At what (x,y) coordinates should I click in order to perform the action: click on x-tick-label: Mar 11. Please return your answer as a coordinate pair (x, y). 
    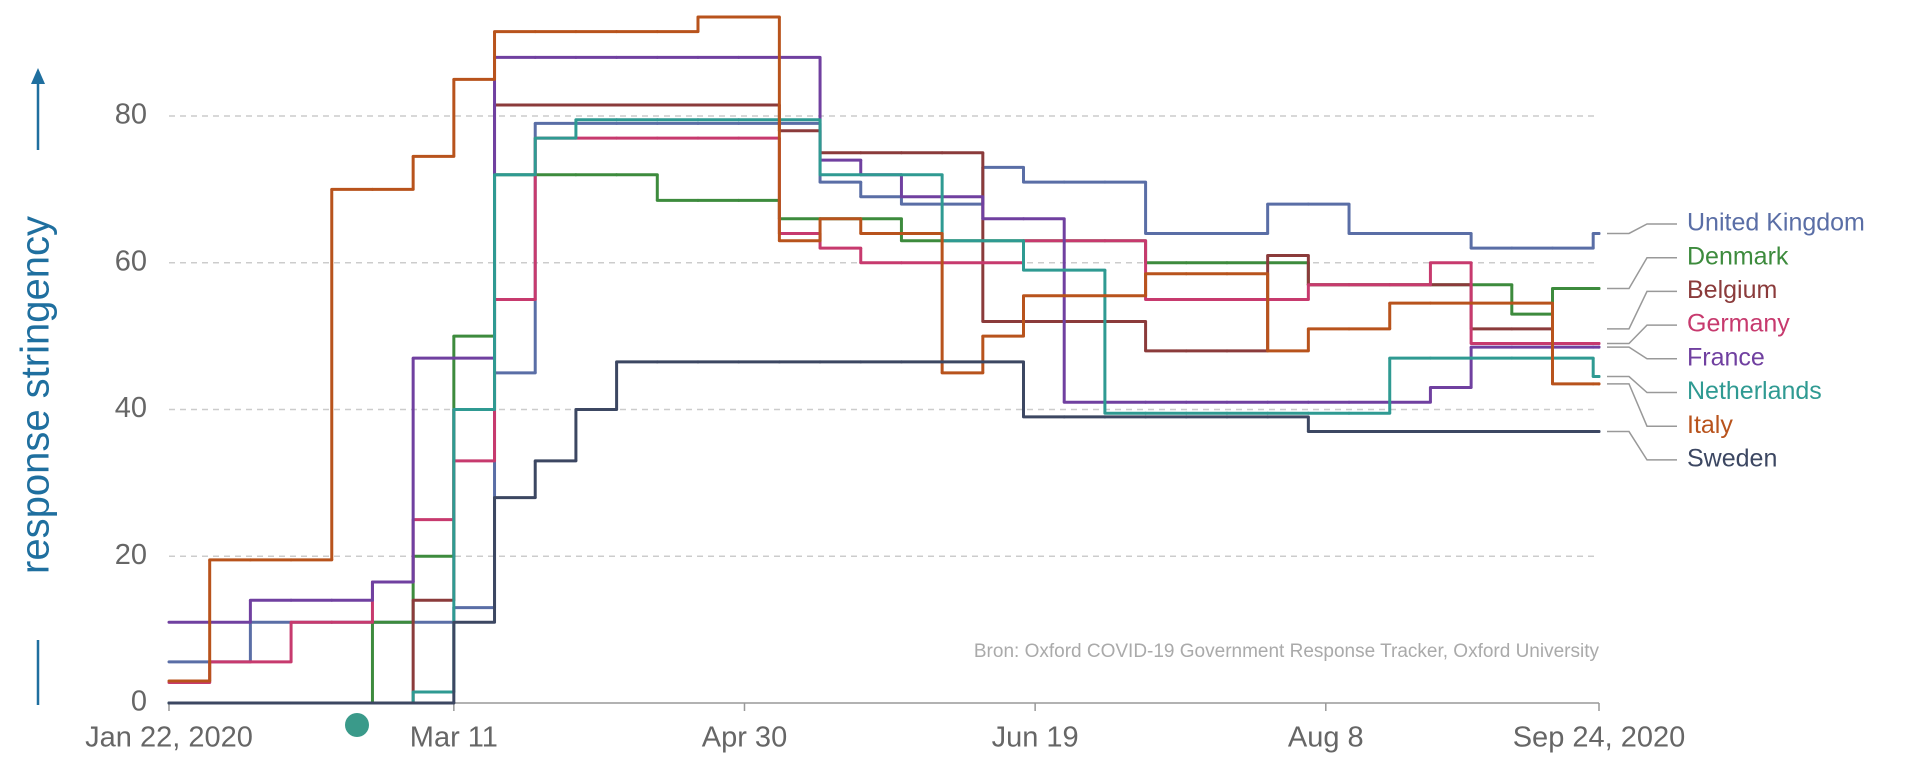
    Looking at the image, I should click on (454, 738).